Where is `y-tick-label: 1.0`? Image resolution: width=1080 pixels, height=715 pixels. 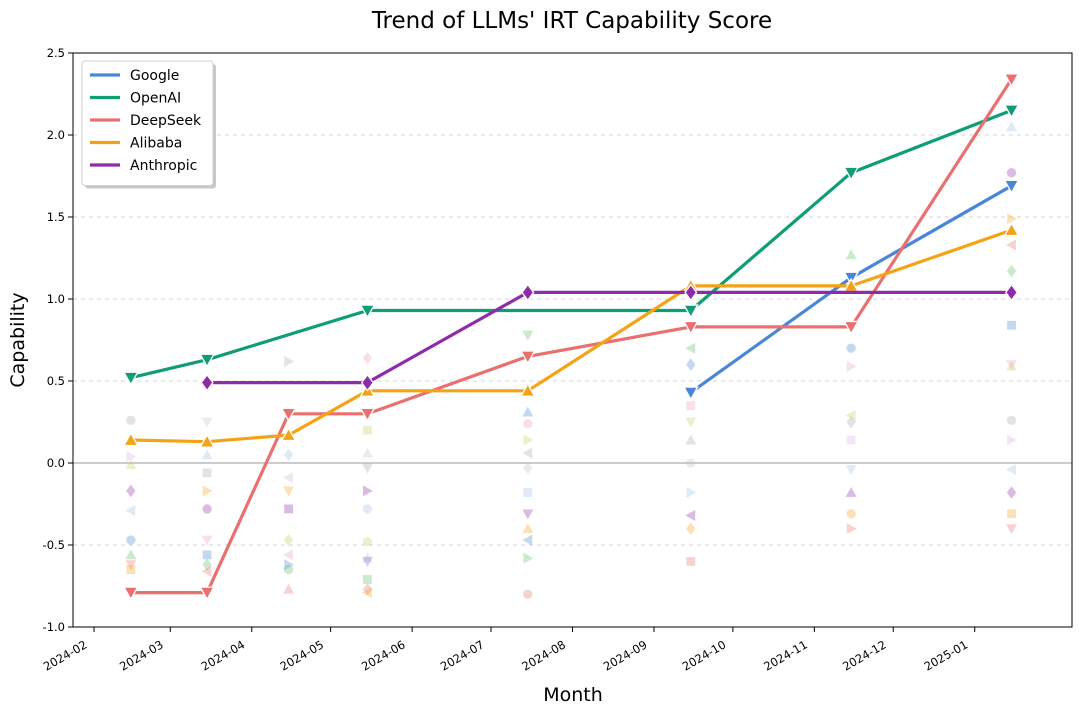
y-tick-label: 1.0 is located at coordinates (56, 299).